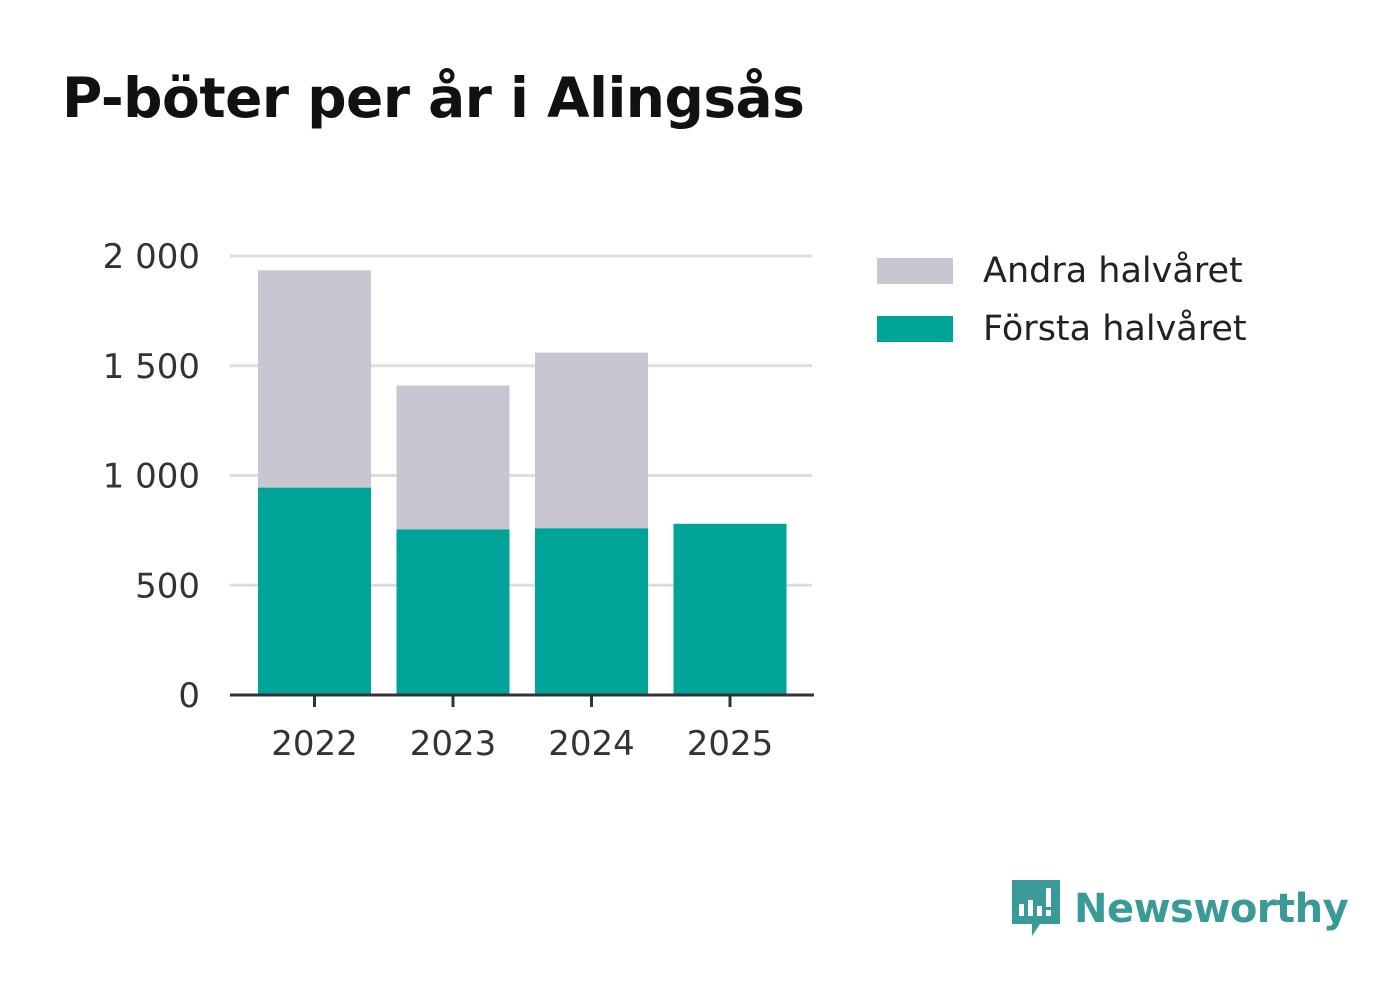  Describe the element at coordinates (167, 586) in the screenshot. I see `y-tick-label: 500` at that location.